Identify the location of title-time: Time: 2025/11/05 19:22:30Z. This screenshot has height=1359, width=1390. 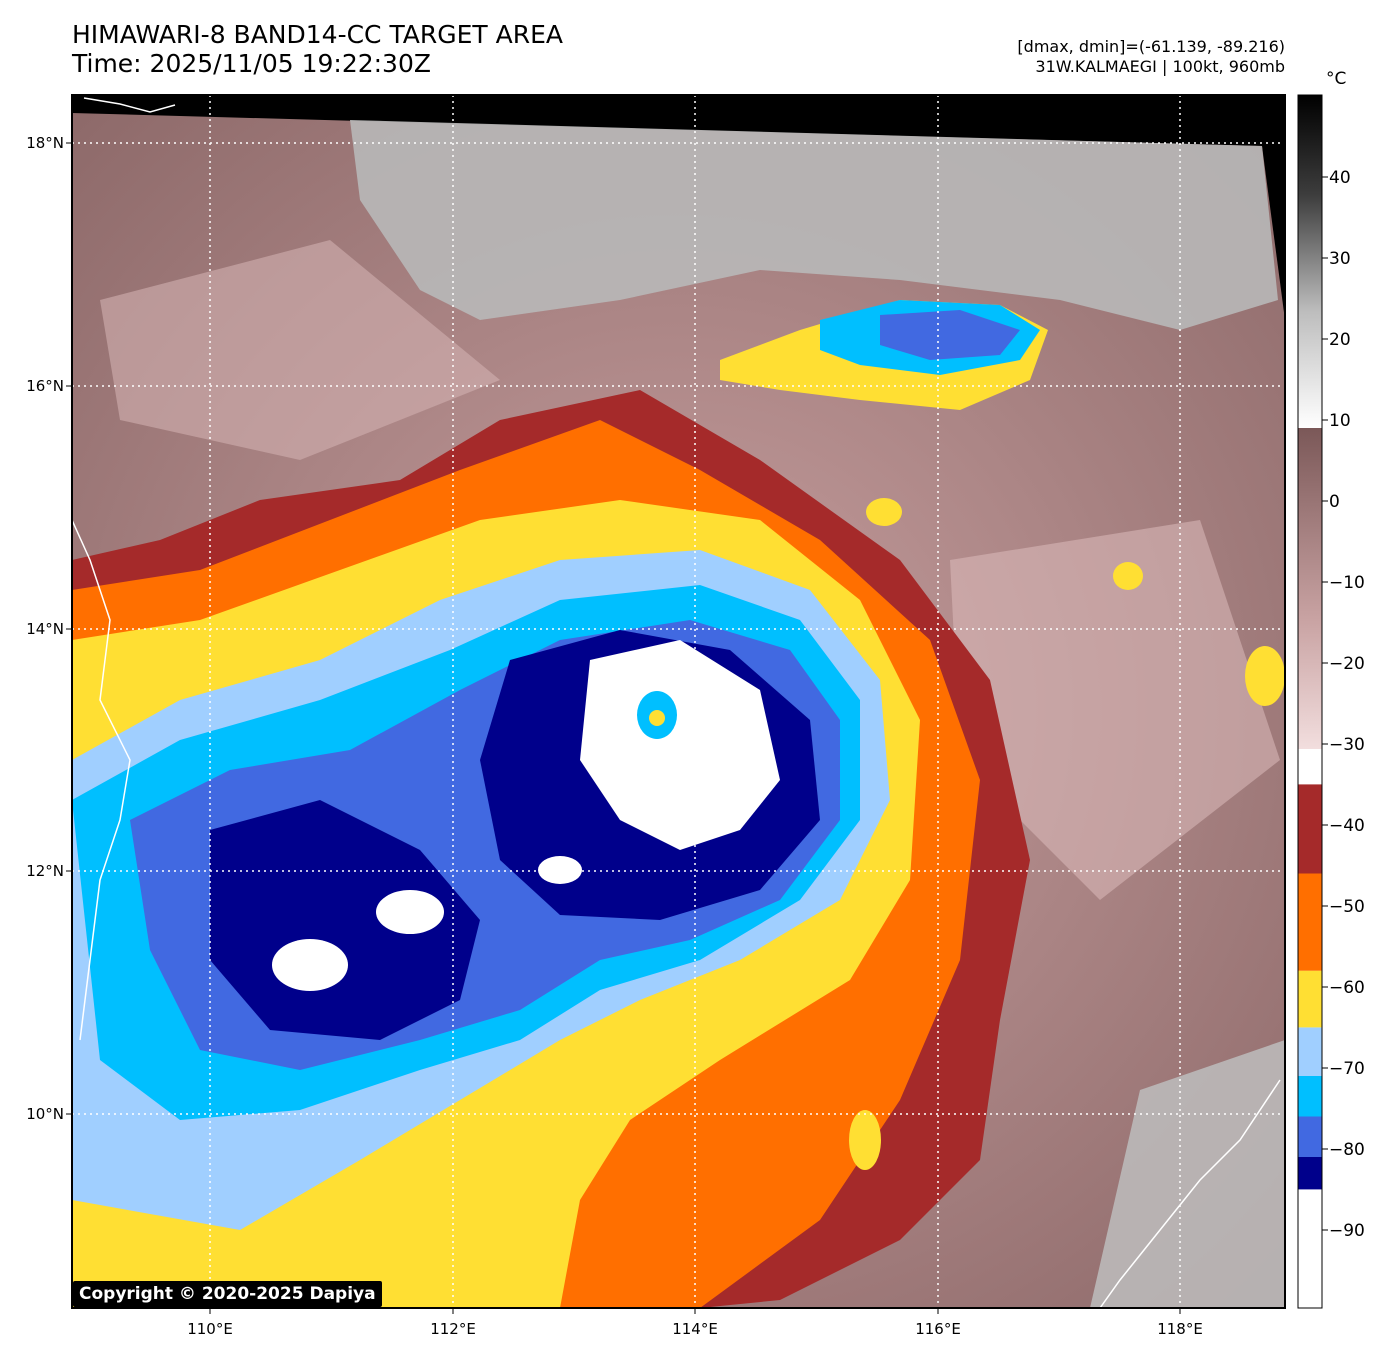
(251, 63).